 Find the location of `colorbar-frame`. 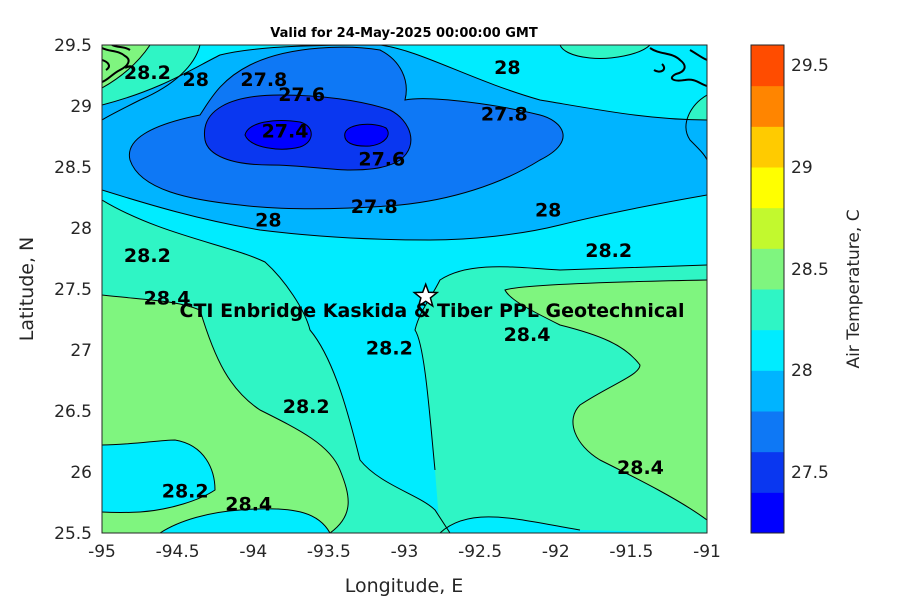

colorbar-frame is located at coordinates (767, 289).